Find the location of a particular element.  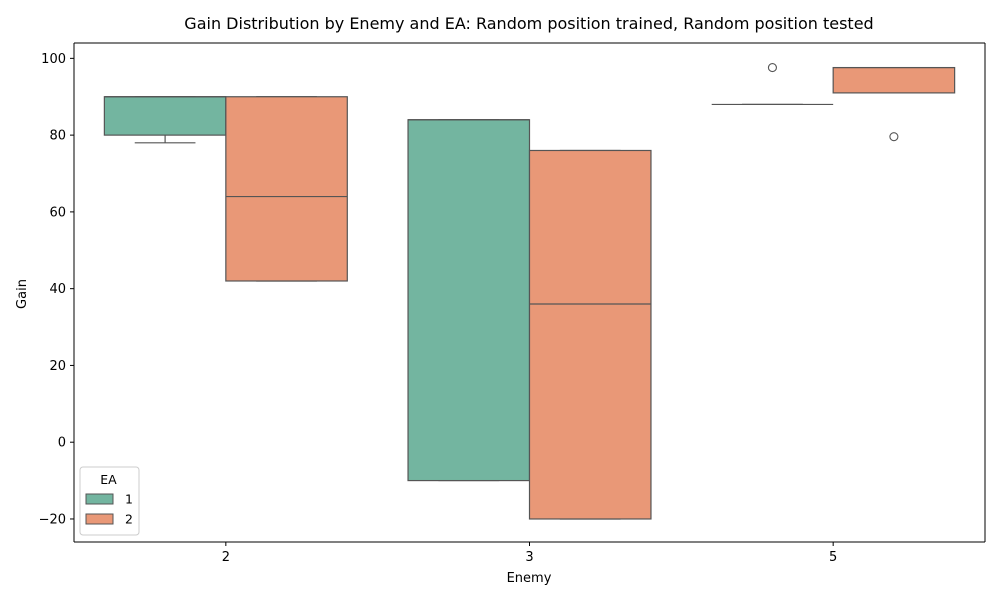

y-tick-label: 0 is located at coordinates (62, 443).